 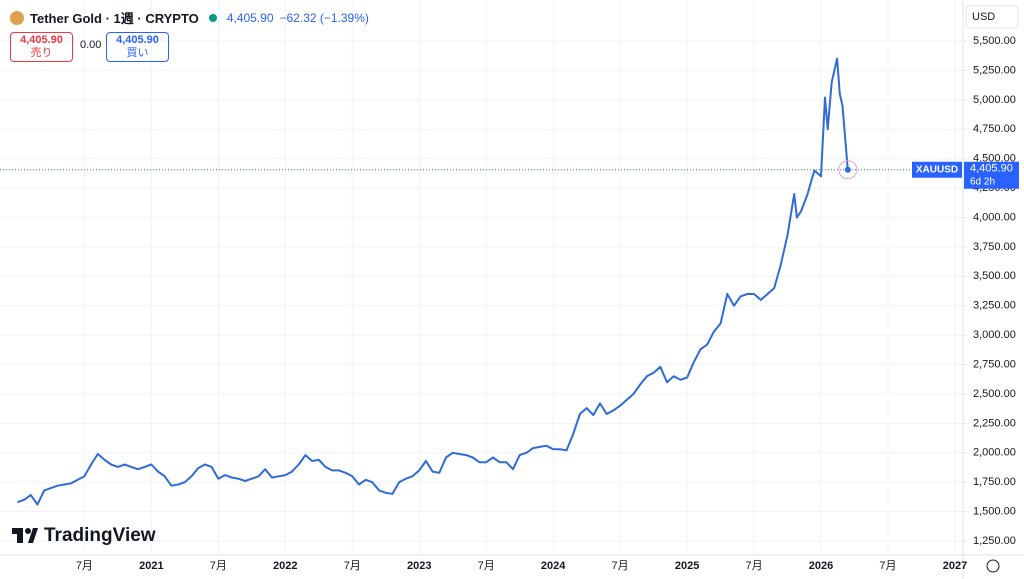 I want to click on y-tick-label: 3,250.00, so click(x=994, y=306).